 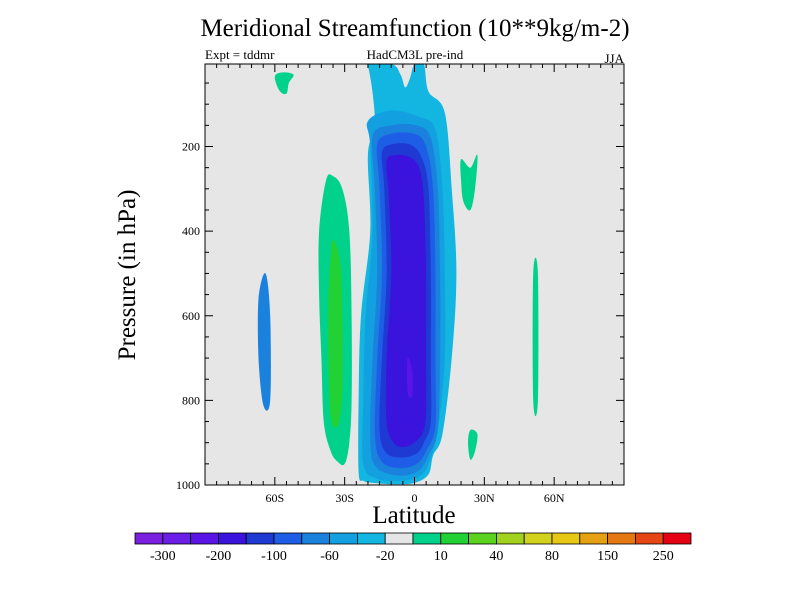 I want to click on colorbar-label: 40, so click(x=496, y=556).